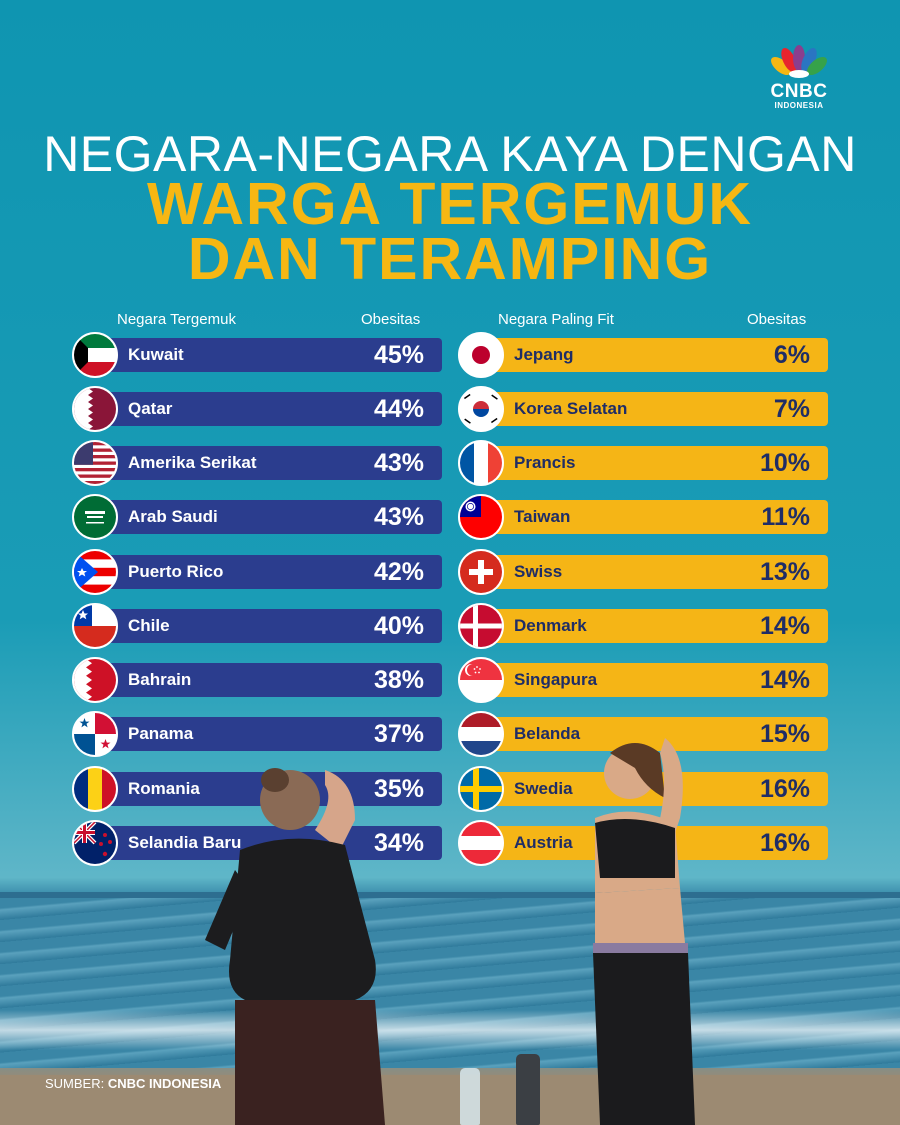 The height and width of the screenshot is (1125, 900). What do you see at coordinates (95, 680) in the screenshot?
I see `bahrain-flag-icon` at bounding box center [95, 680].